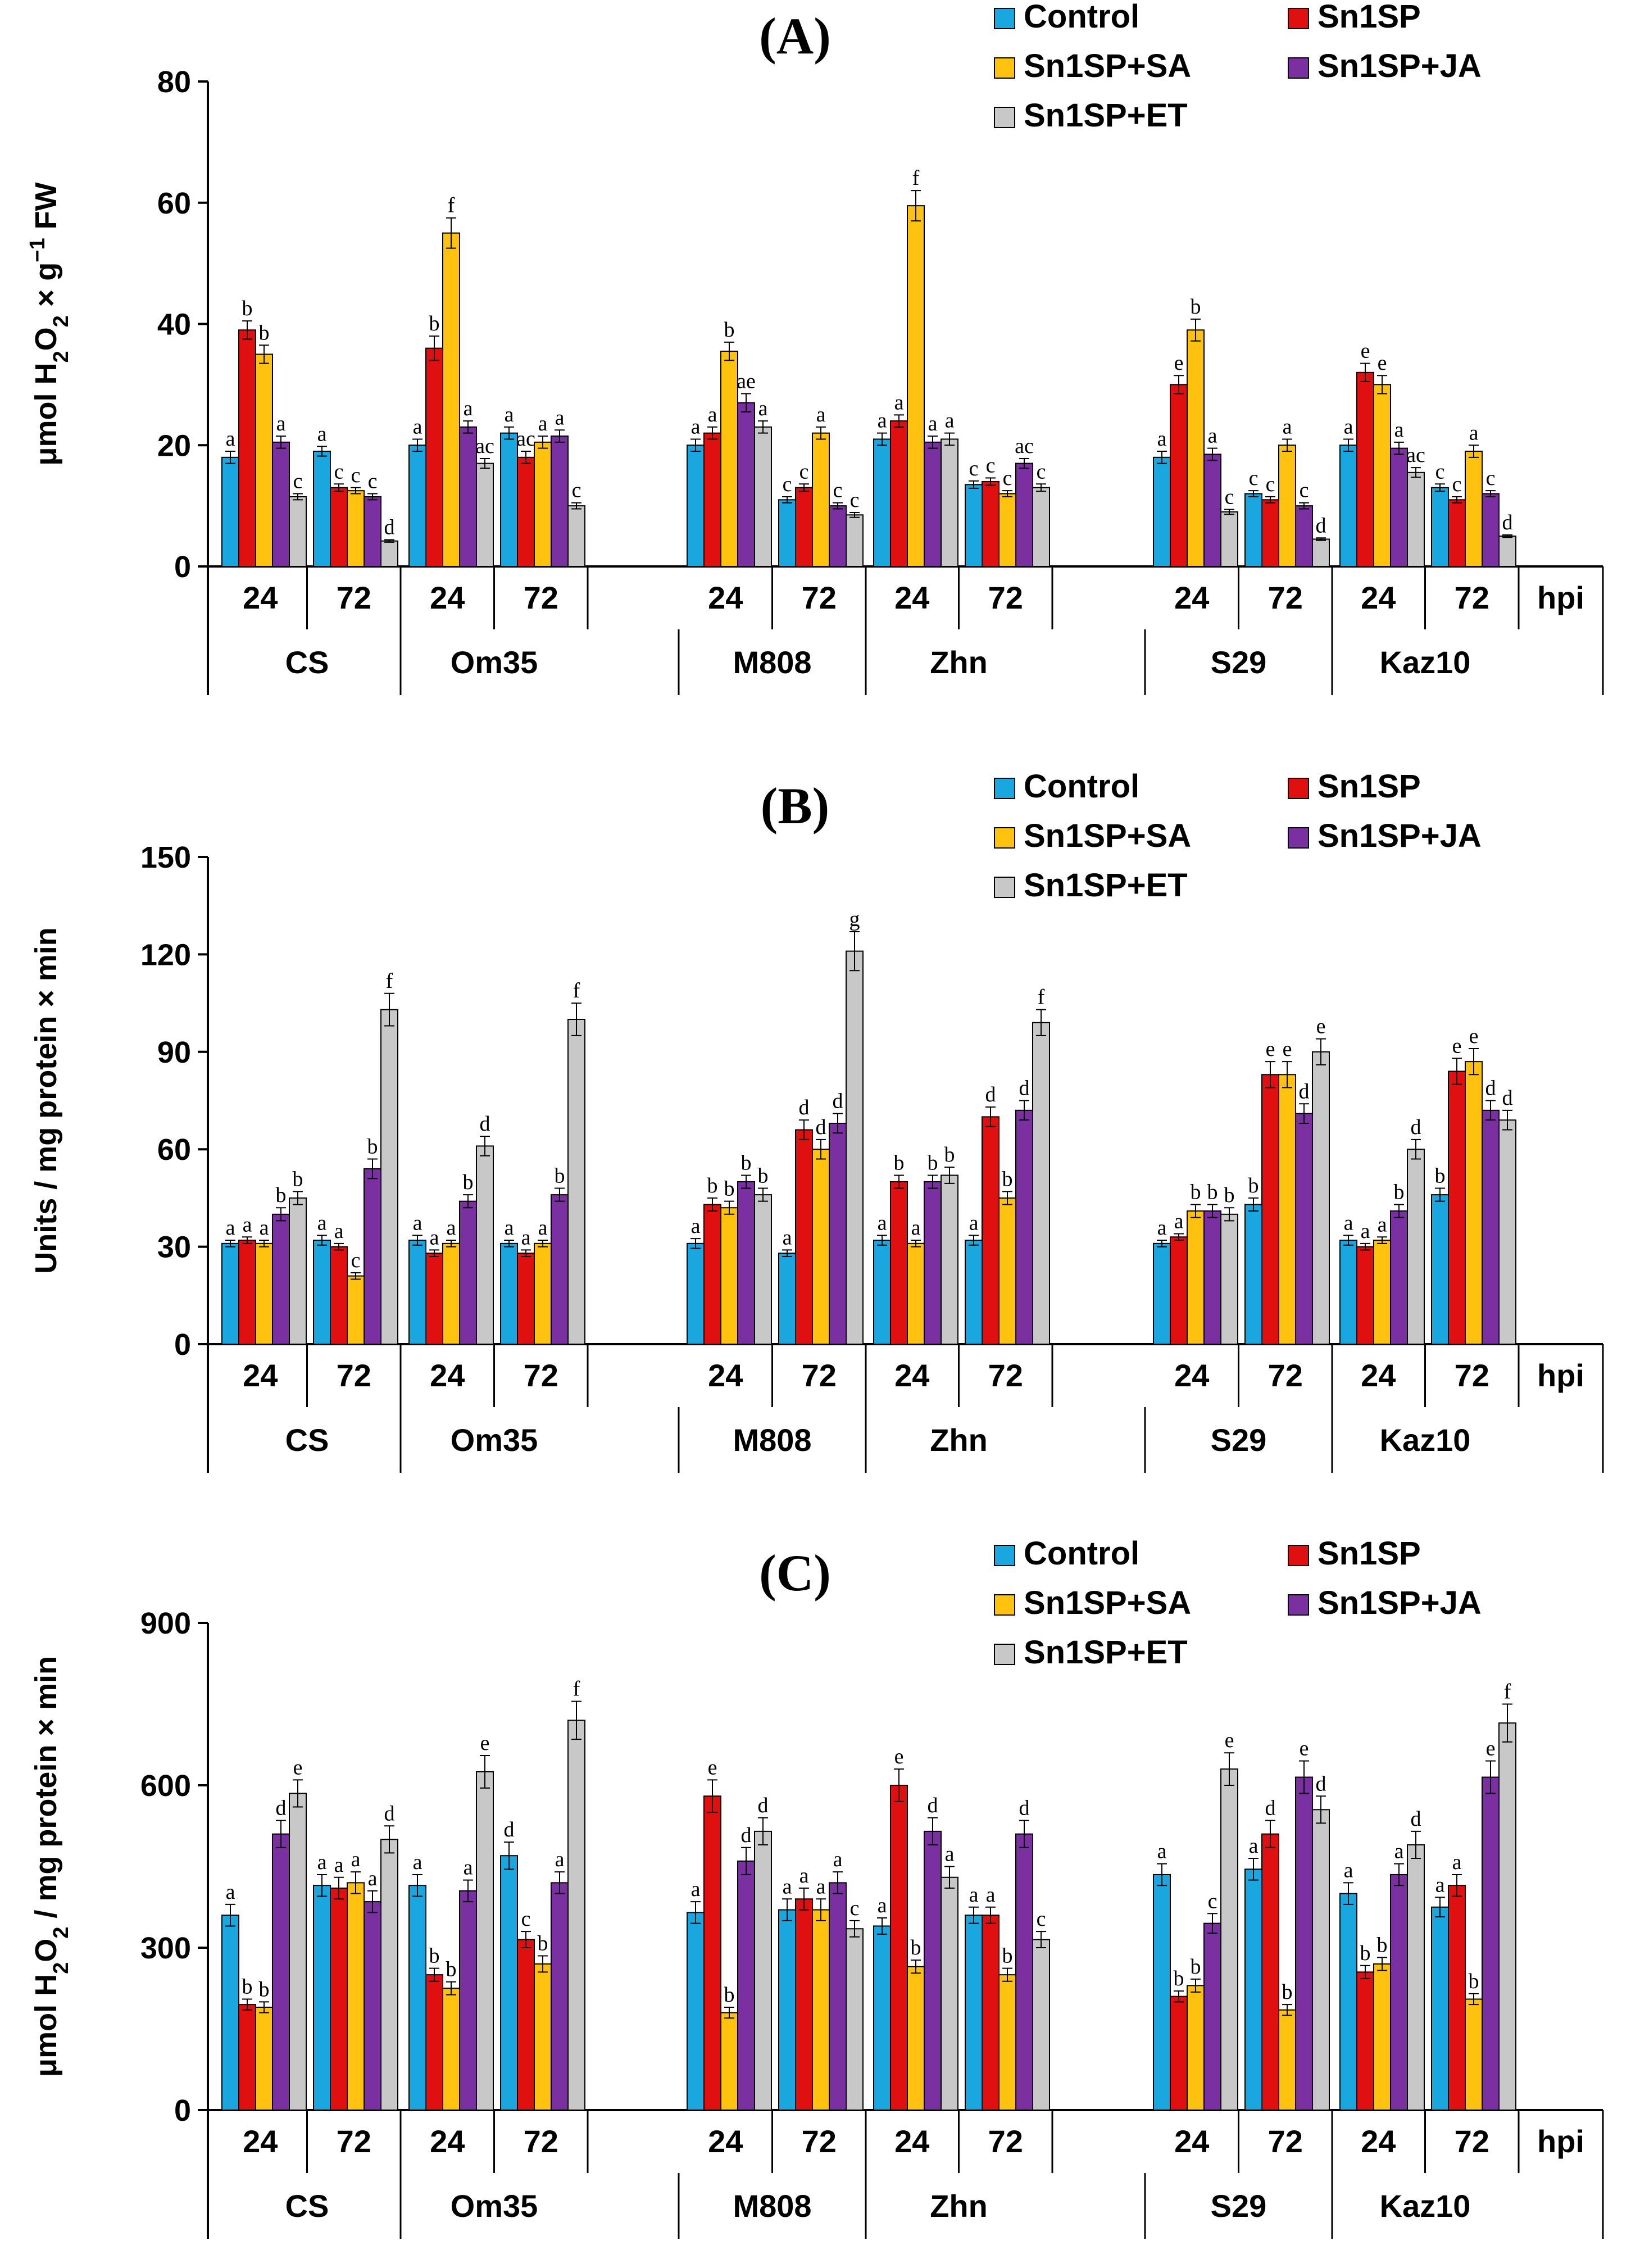 The height and width of the screenshot is (2268, 1631). What do you see at coordinates (772, 2206) in the screenshot?
I see `cultivar-label: M808` at bounding box center [772, 2206].